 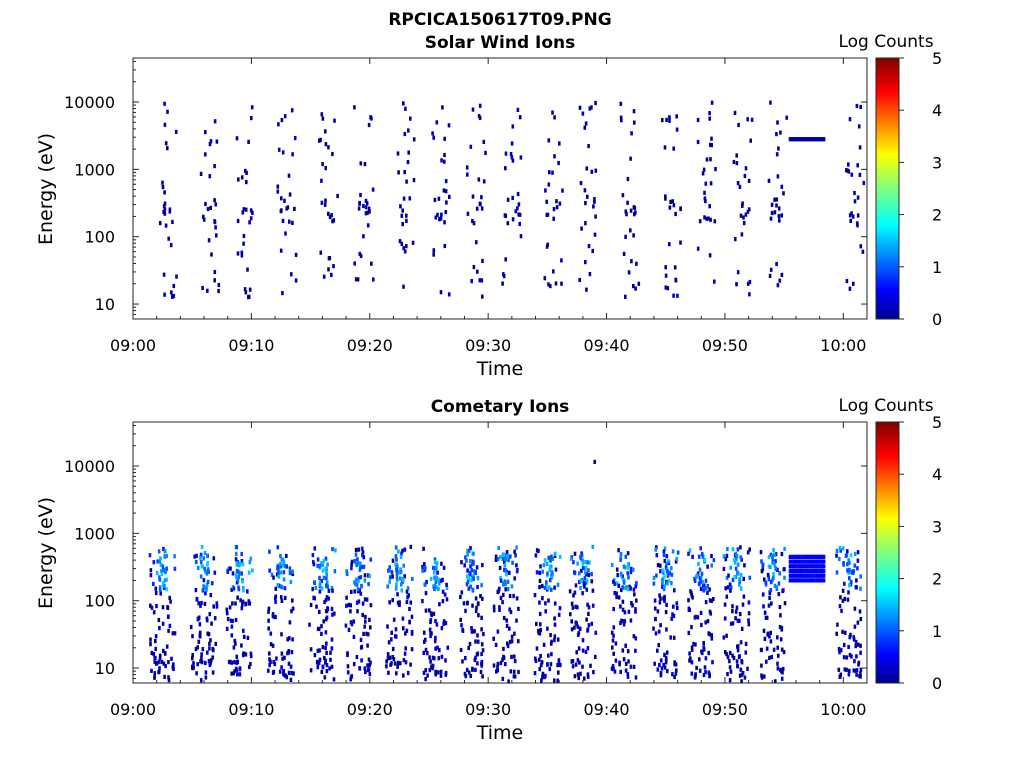 I want to click on y-tick-label: 10000, so click(x=89, y=466).